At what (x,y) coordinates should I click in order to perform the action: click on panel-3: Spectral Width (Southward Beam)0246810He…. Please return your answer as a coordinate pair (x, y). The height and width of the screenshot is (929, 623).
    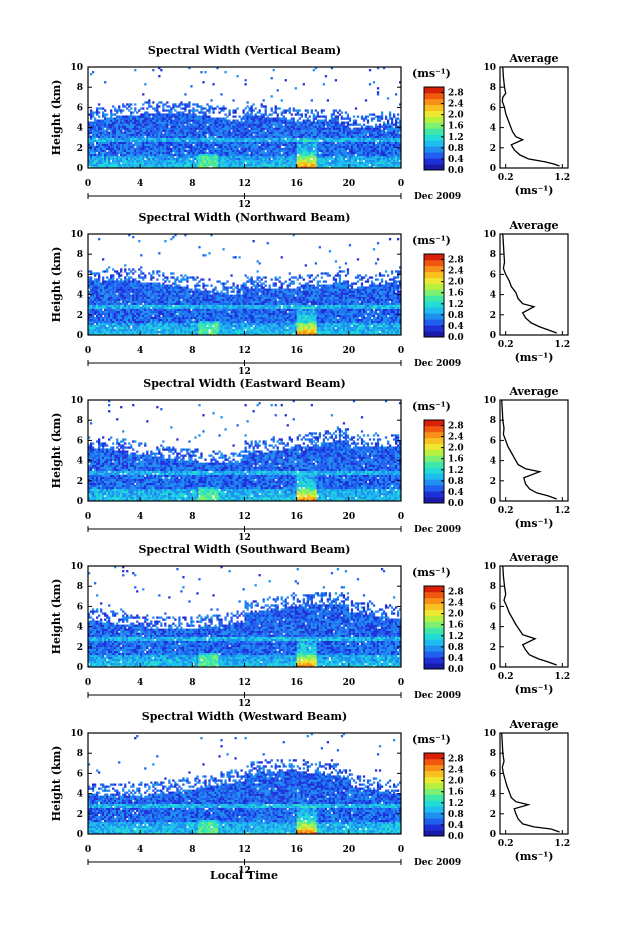
    Looking at the image, I should click on (310, 626).